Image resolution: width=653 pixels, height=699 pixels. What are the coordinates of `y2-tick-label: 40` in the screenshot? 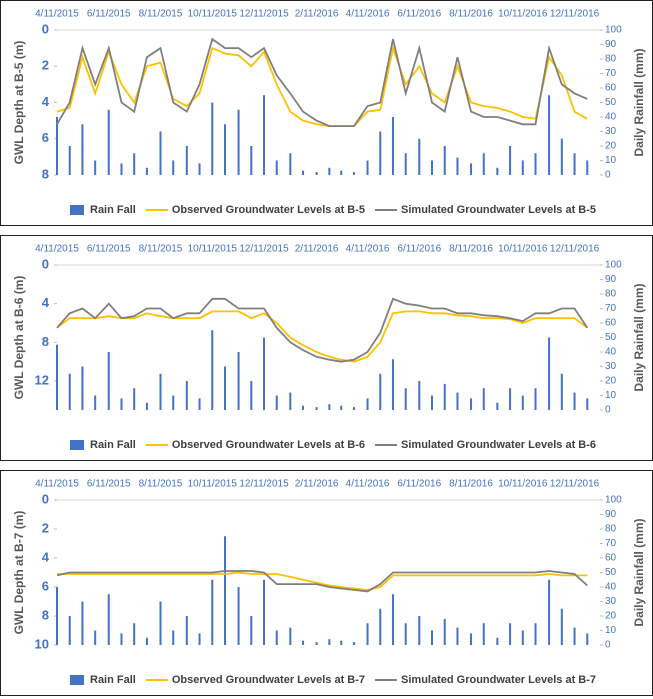 It's located at (611, 352).